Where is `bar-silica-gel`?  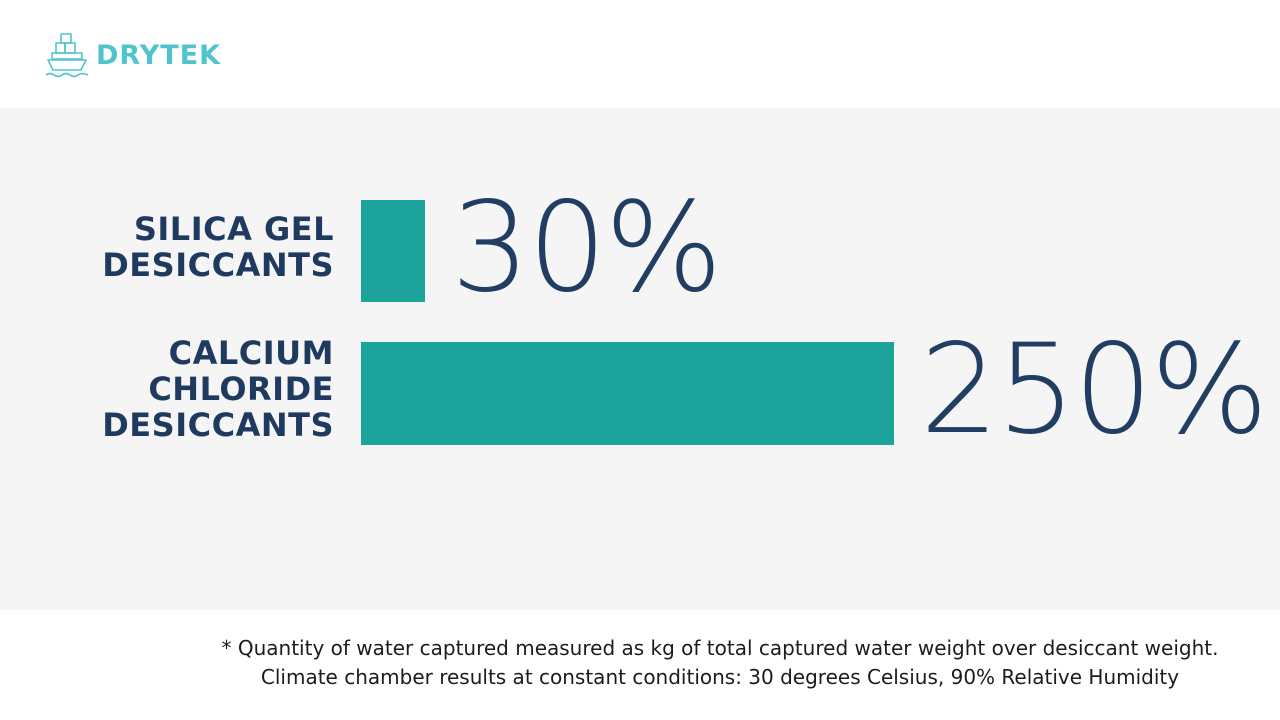 bar-silica-gel is located at coordinates (393, 251).